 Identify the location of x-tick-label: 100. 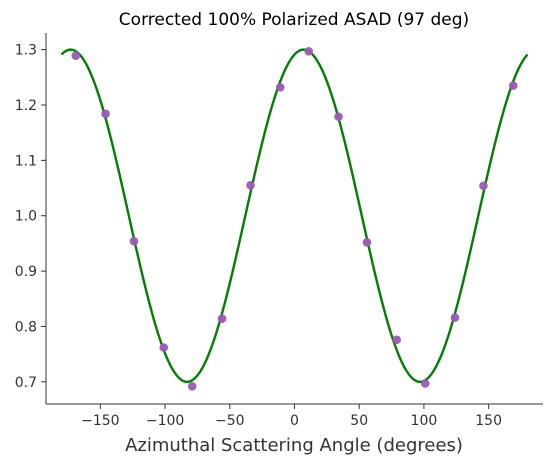
(424, 421).